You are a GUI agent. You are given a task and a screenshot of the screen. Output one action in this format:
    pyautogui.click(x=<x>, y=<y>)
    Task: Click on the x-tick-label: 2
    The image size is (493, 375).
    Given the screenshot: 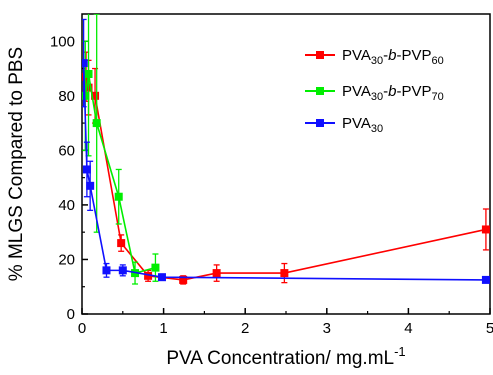 What is the action you would take?
    pyautogui.click(x=245, y=328)
    